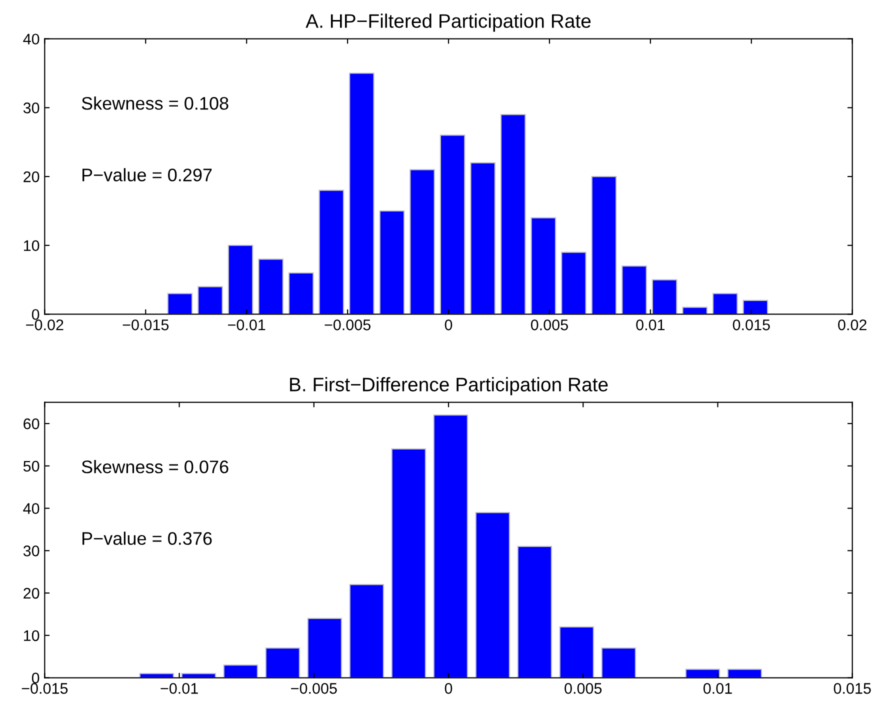 This screenshot has height=706, width=876. I want to click on chart-title: B. First−Difference Participation Rate, so click(449, 386).